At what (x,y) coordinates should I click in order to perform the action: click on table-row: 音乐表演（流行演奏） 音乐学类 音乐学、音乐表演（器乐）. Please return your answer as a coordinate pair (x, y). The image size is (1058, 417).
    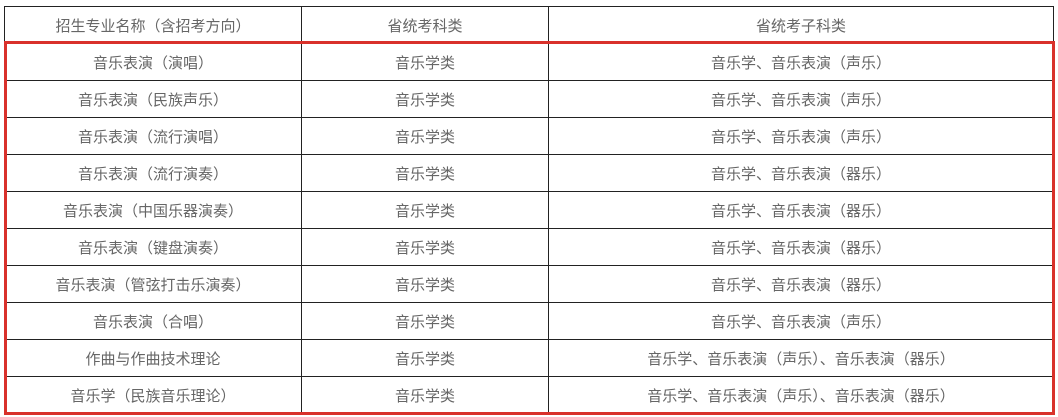
    Looking at the image, I should click on (529, 173).